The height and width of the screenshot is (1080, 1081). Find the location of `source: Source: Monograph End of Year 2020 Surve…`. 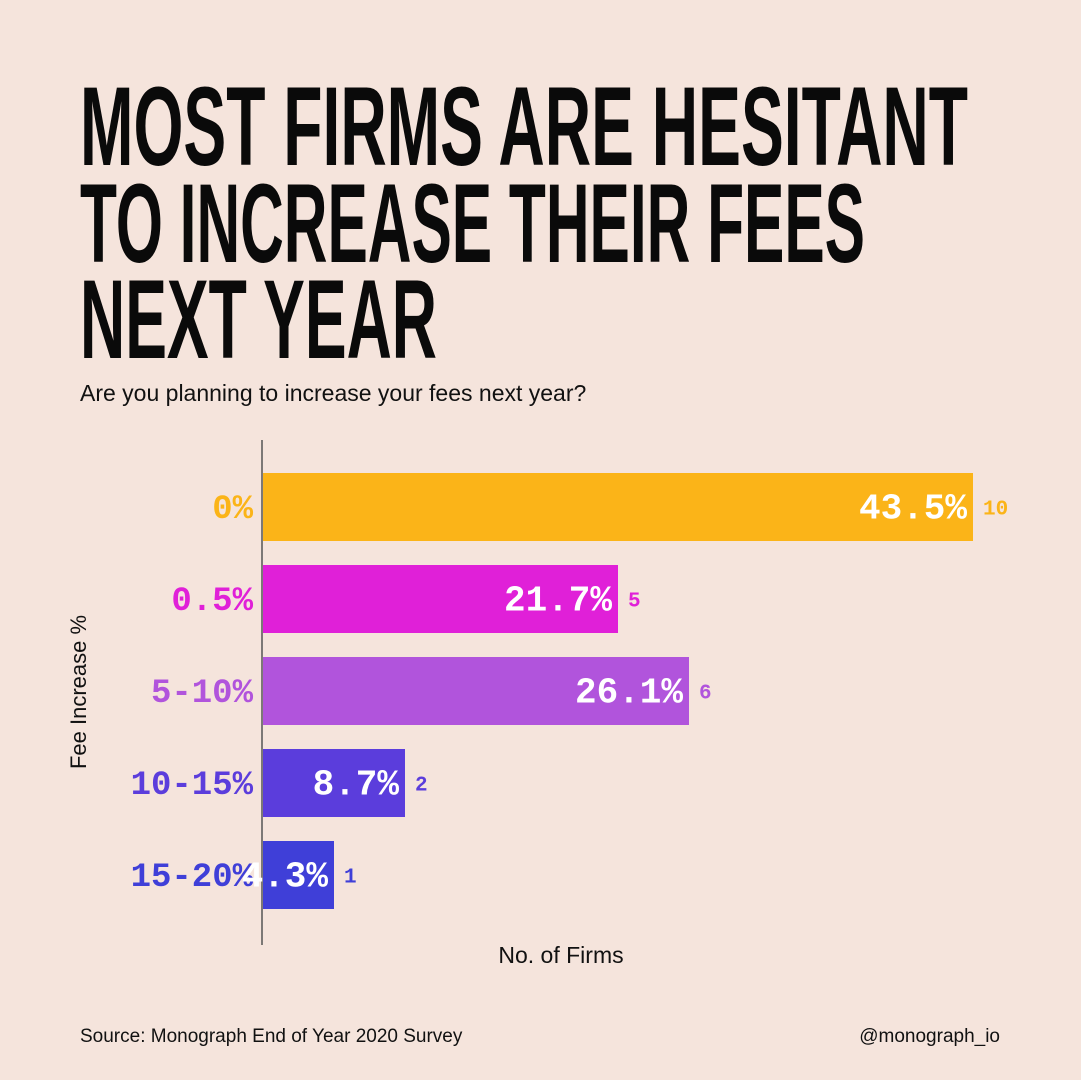

source: Source: Monograph End of Year 2020 Surve… is located at coordinates (271, 1036).